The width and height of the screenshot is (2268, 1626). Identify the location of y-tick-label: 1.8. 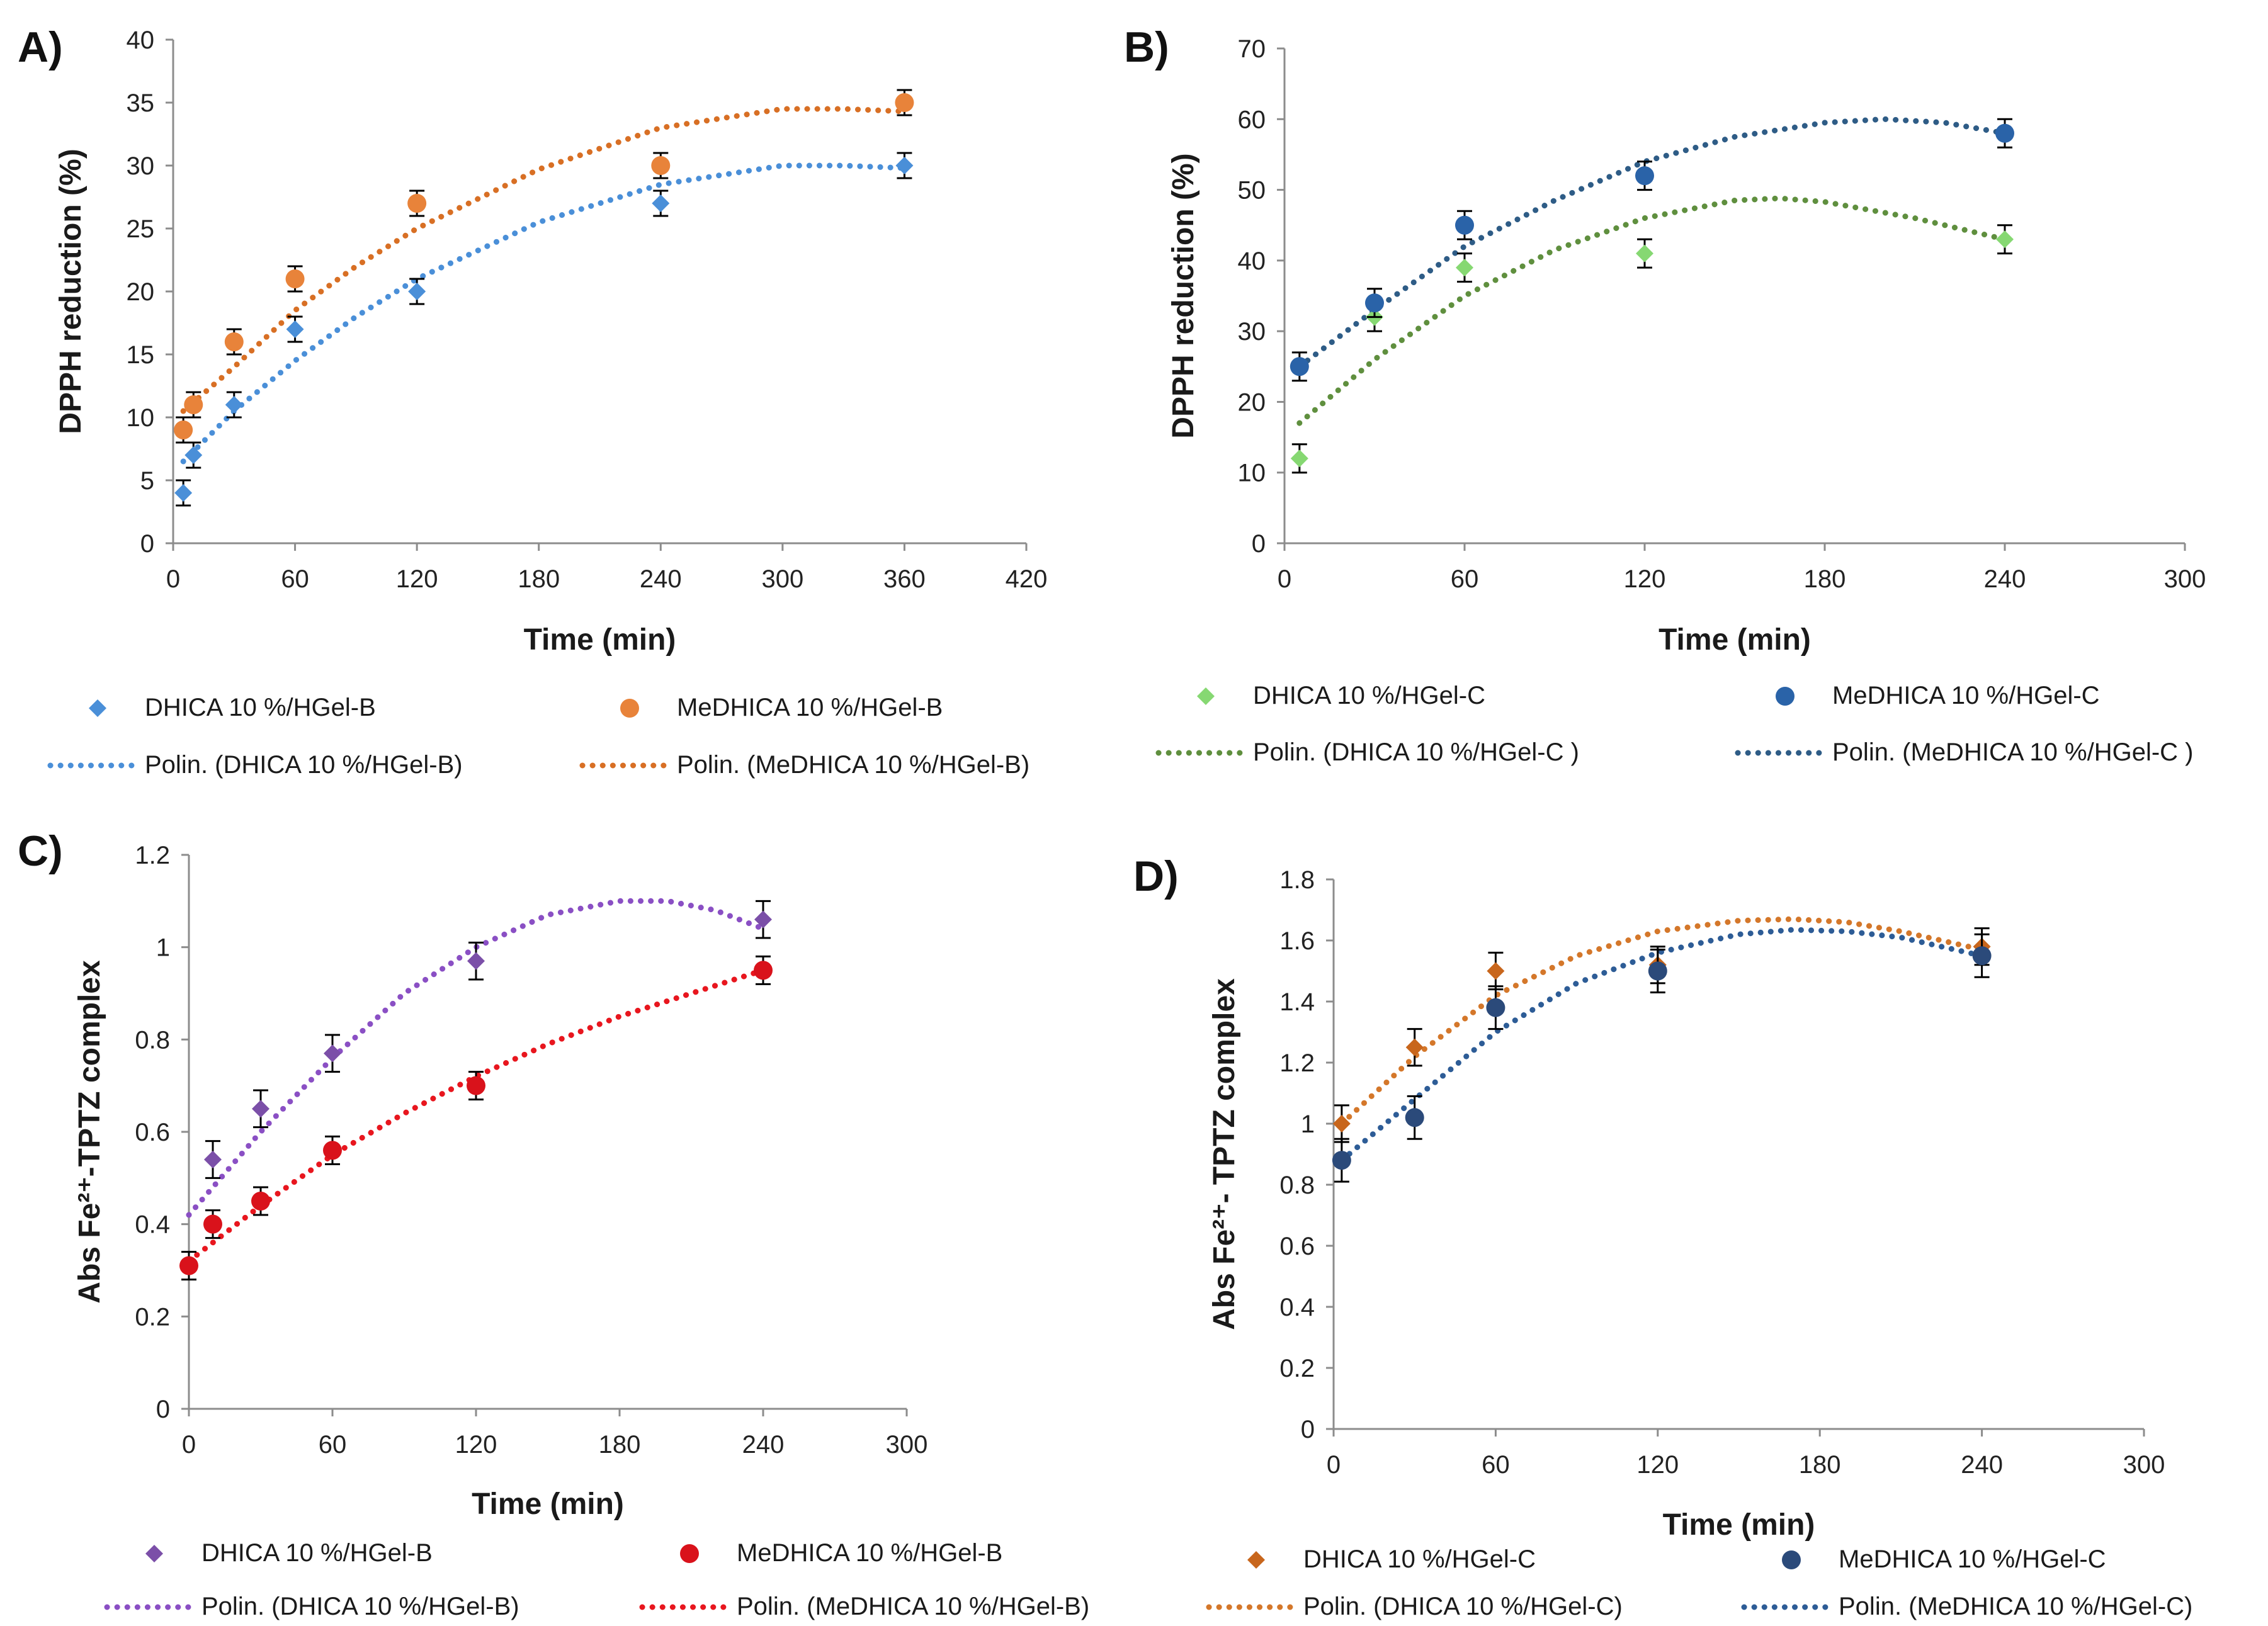
(1297, 880).